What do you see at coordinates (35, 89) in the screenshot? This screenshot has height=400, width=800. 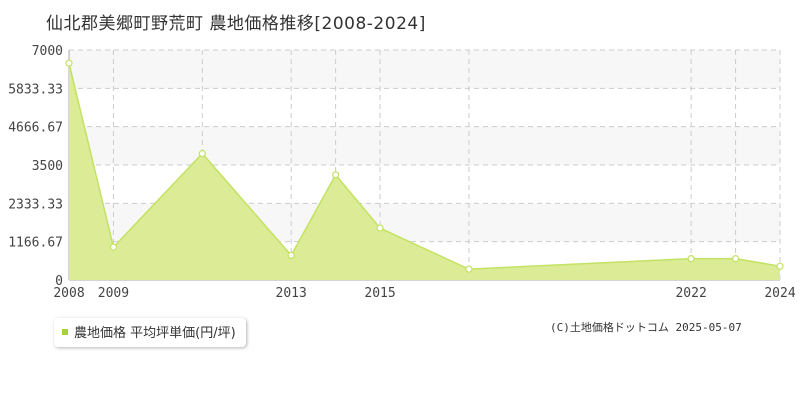 I see `y-tick-label: 5833.33` at bounding box center [35, 89].